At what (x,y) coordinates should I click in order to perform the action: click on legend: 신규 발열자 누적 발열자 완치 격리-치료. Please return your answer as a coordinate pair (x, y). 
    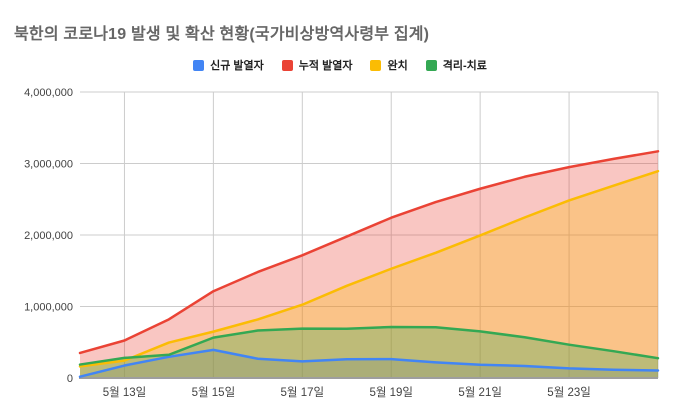
    Looking at the image, I should click on (340, 65).